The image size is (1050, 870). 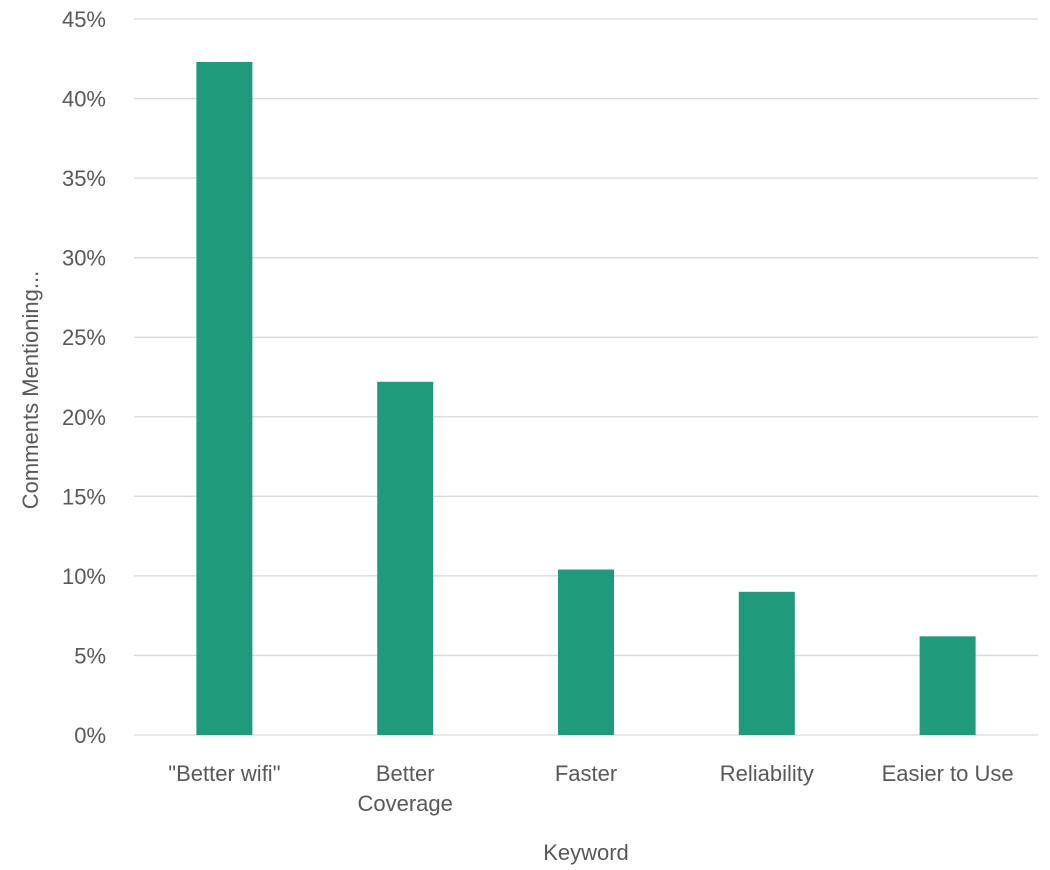 I want to click on y-tick-label: 30%, so click(x=84, y=258).